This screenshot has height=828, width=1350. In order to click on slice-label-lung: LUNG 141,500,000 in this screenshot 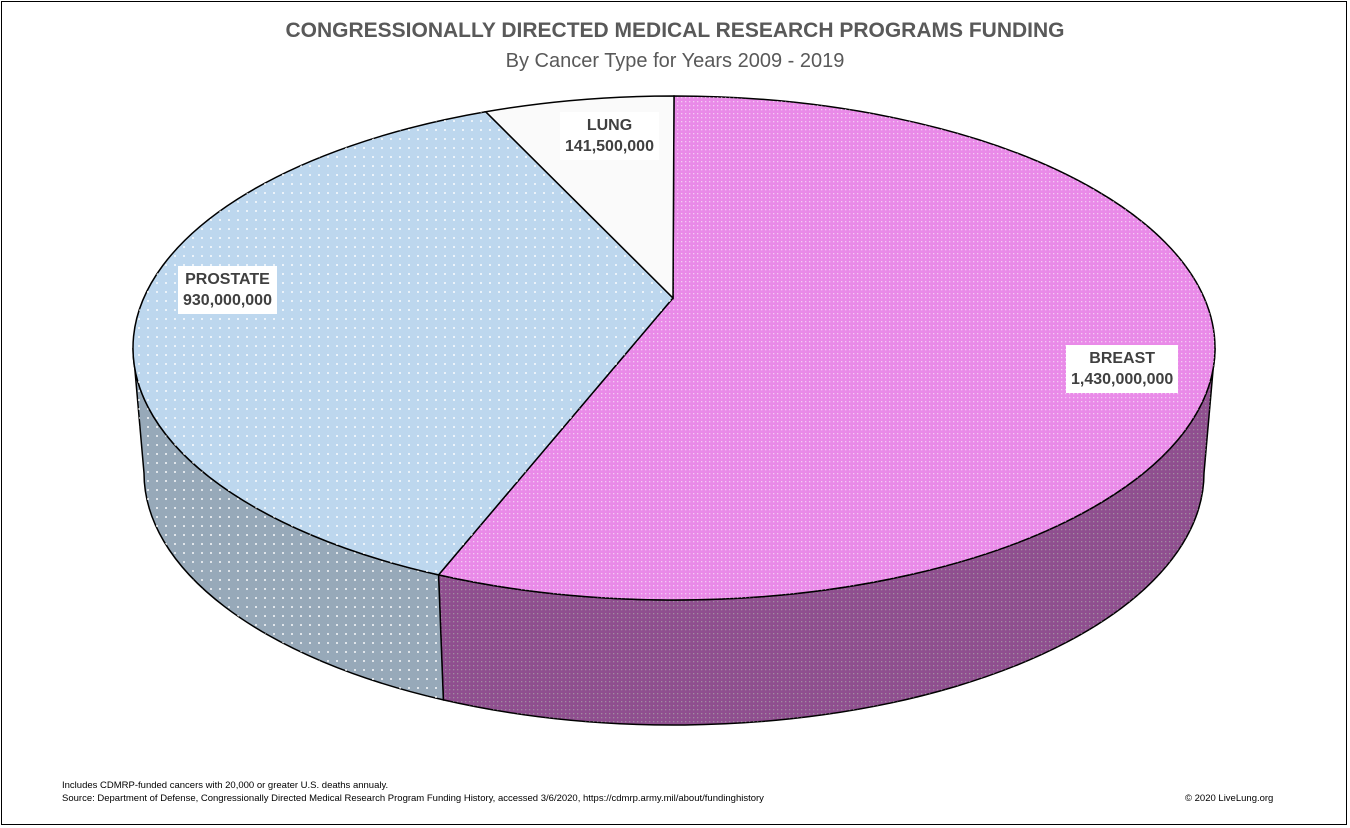, I will do `click(609, 136)`.